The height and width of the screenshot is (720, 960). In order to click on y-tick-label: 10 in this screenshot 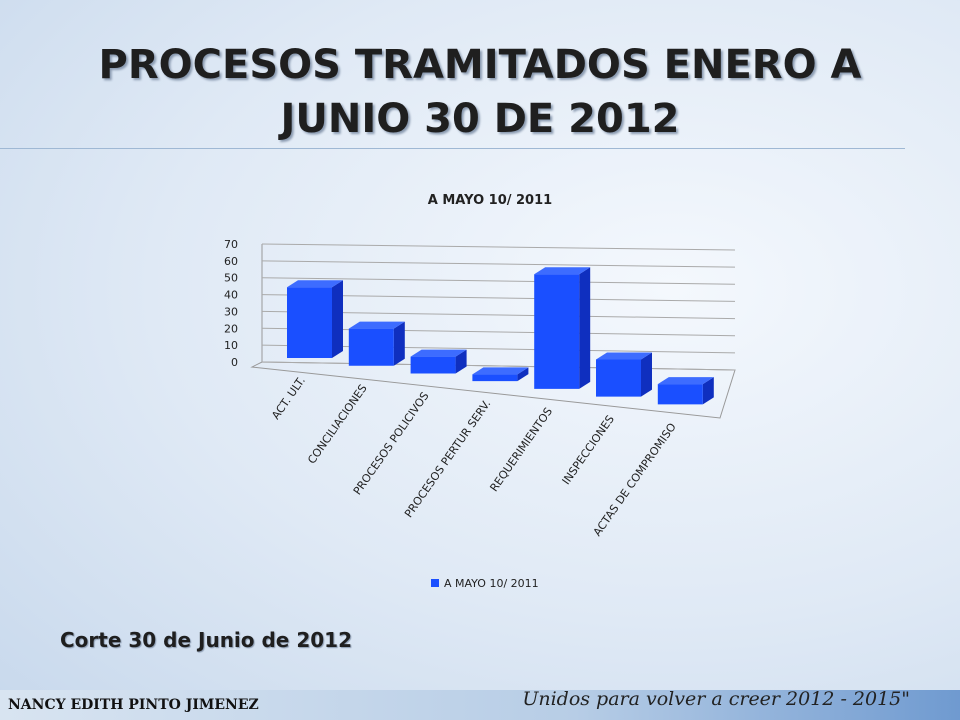, I will do `click(231, 345)`.